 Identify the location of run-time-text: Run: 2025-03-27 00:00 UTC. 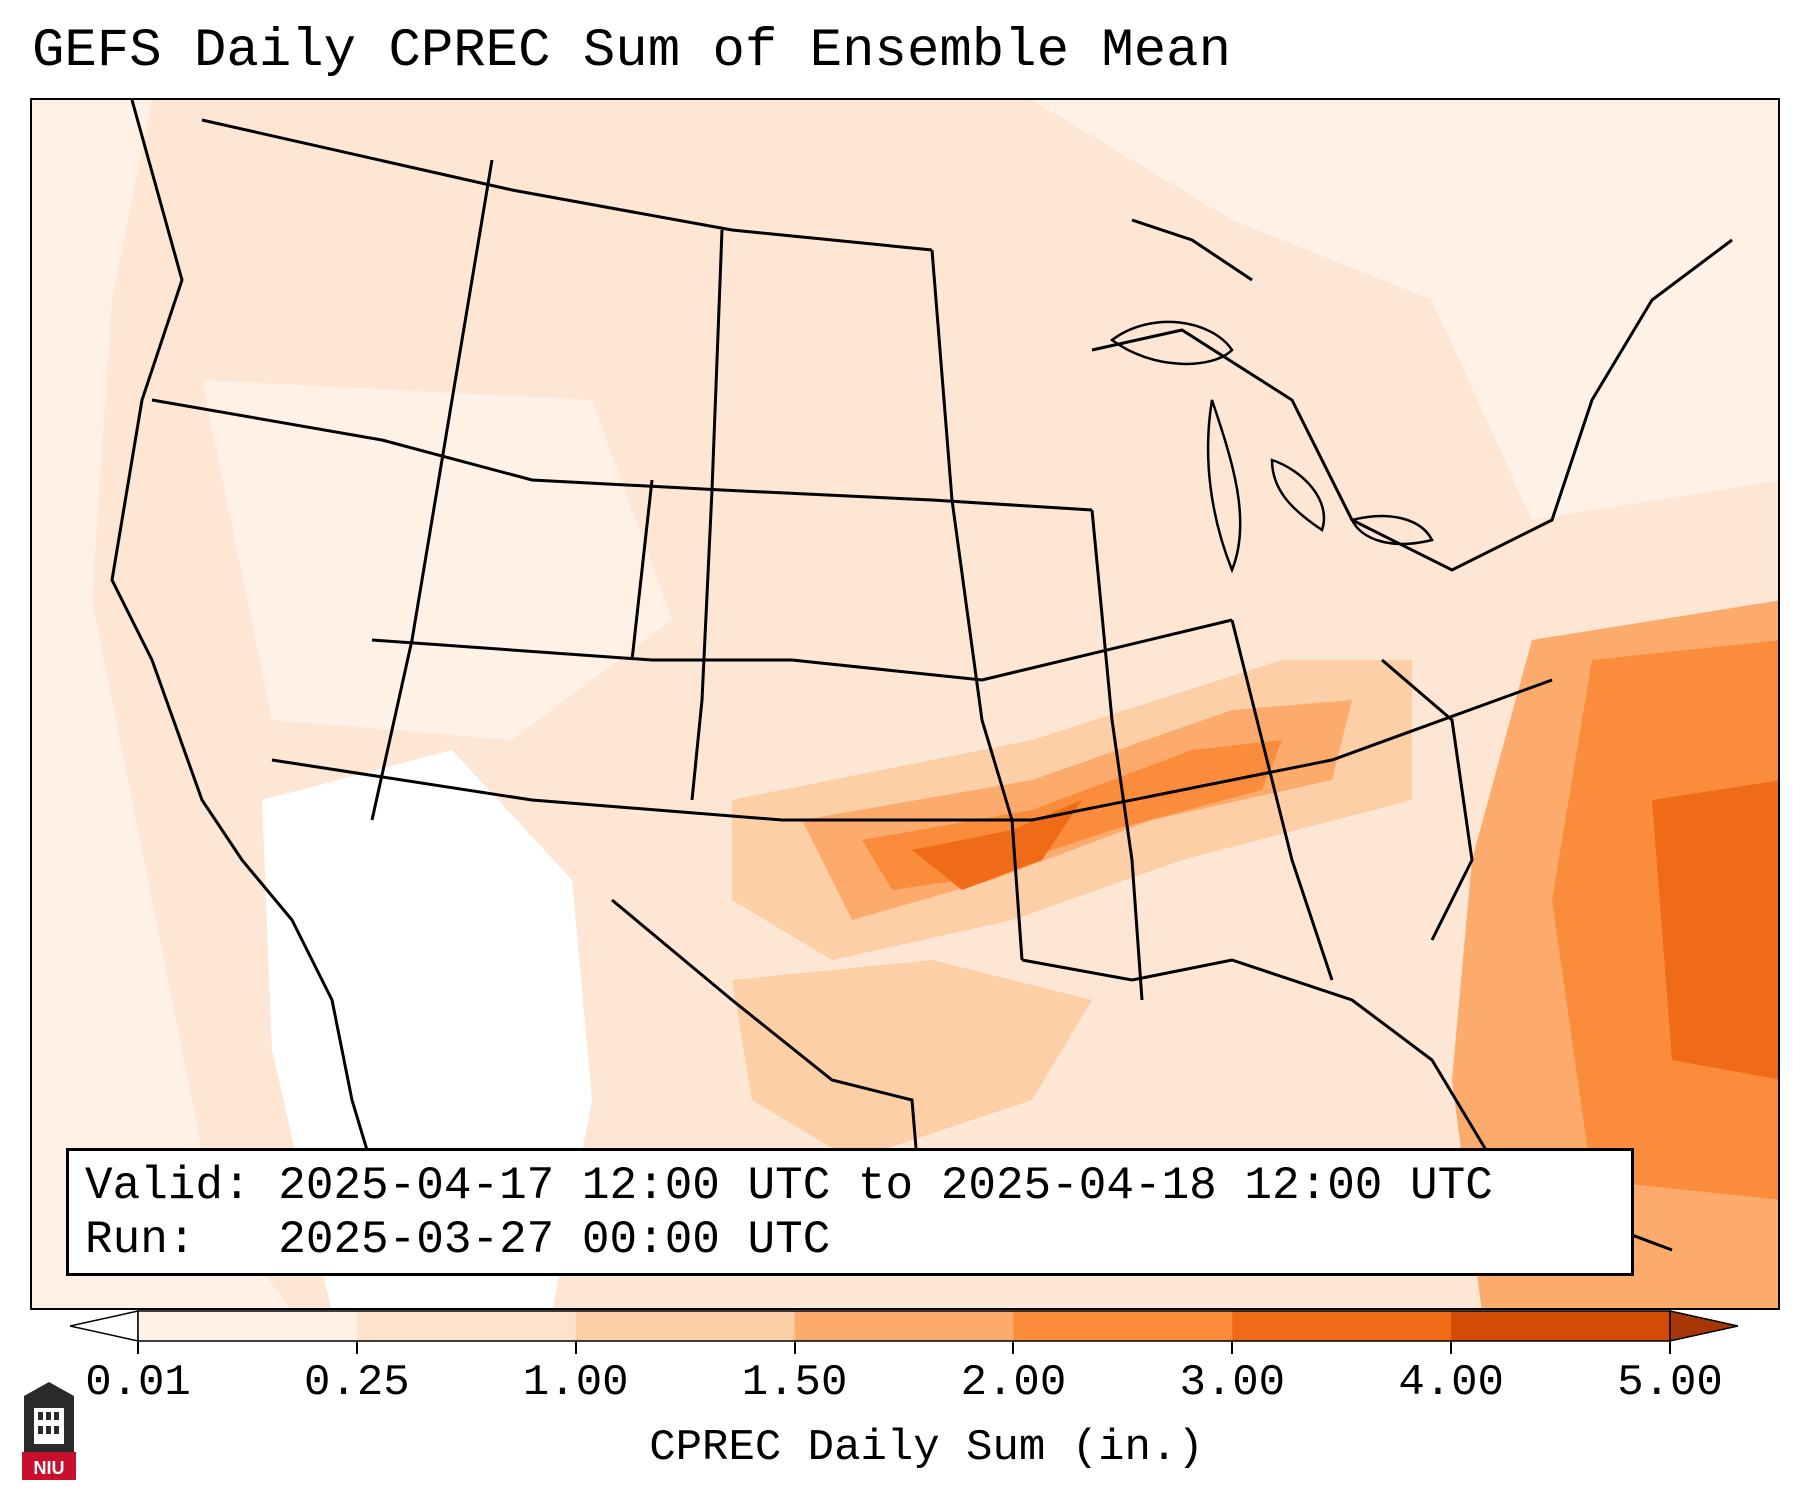
(458, 1240).